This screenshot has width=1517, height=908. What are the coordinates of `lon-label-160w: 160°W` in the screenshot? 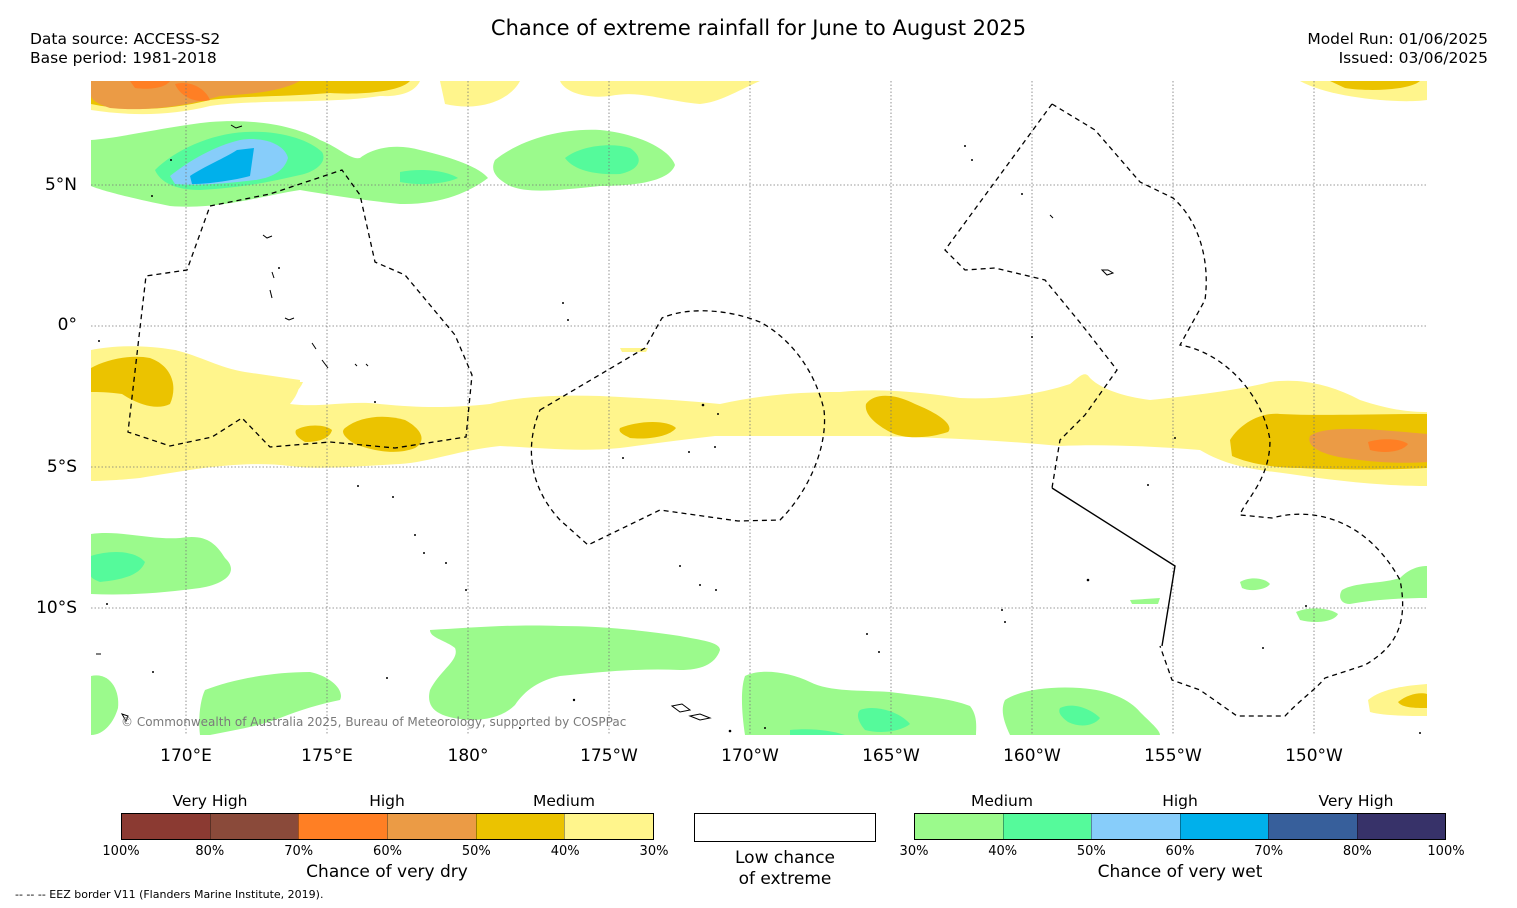 It's located at (1032, 756).